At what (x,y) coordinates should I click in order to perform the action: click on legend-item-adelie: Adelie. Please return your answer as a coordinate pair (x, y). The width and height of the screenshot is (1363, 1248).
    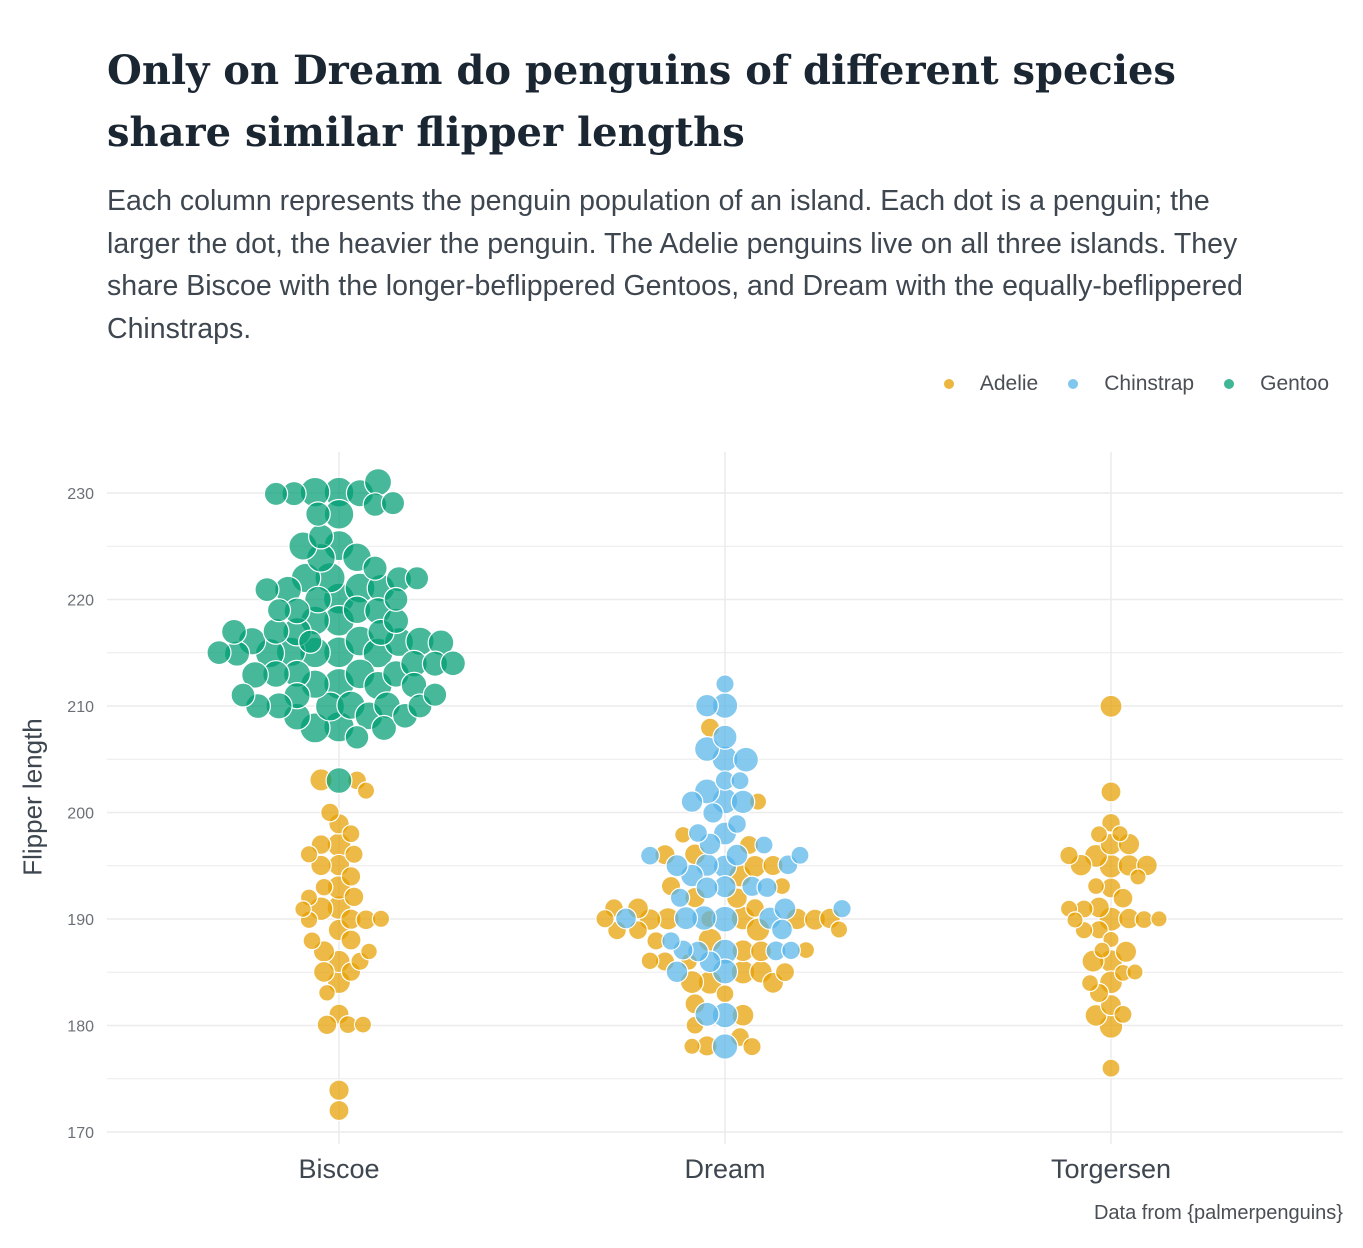
    Looking at the image, I should click on (991, 384).